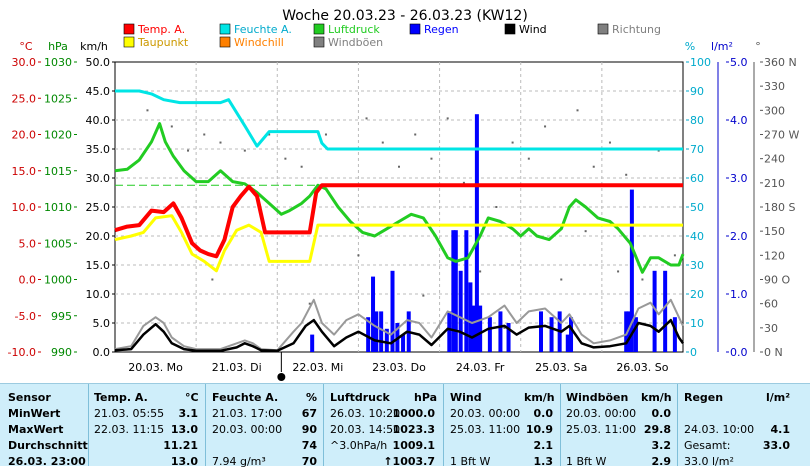 The width and height of the screenshot is (810, 470). What do you see at coordinates (28, 243) in the screenshot?
I see `y-tick-temp: 5.0` at bounding box center [28, 243].